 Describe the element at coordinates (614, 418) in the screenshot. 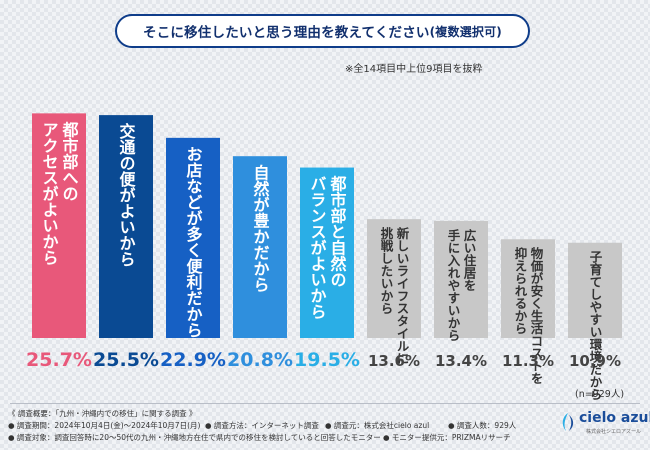

I see `logo-name: cielo azul` at that location.